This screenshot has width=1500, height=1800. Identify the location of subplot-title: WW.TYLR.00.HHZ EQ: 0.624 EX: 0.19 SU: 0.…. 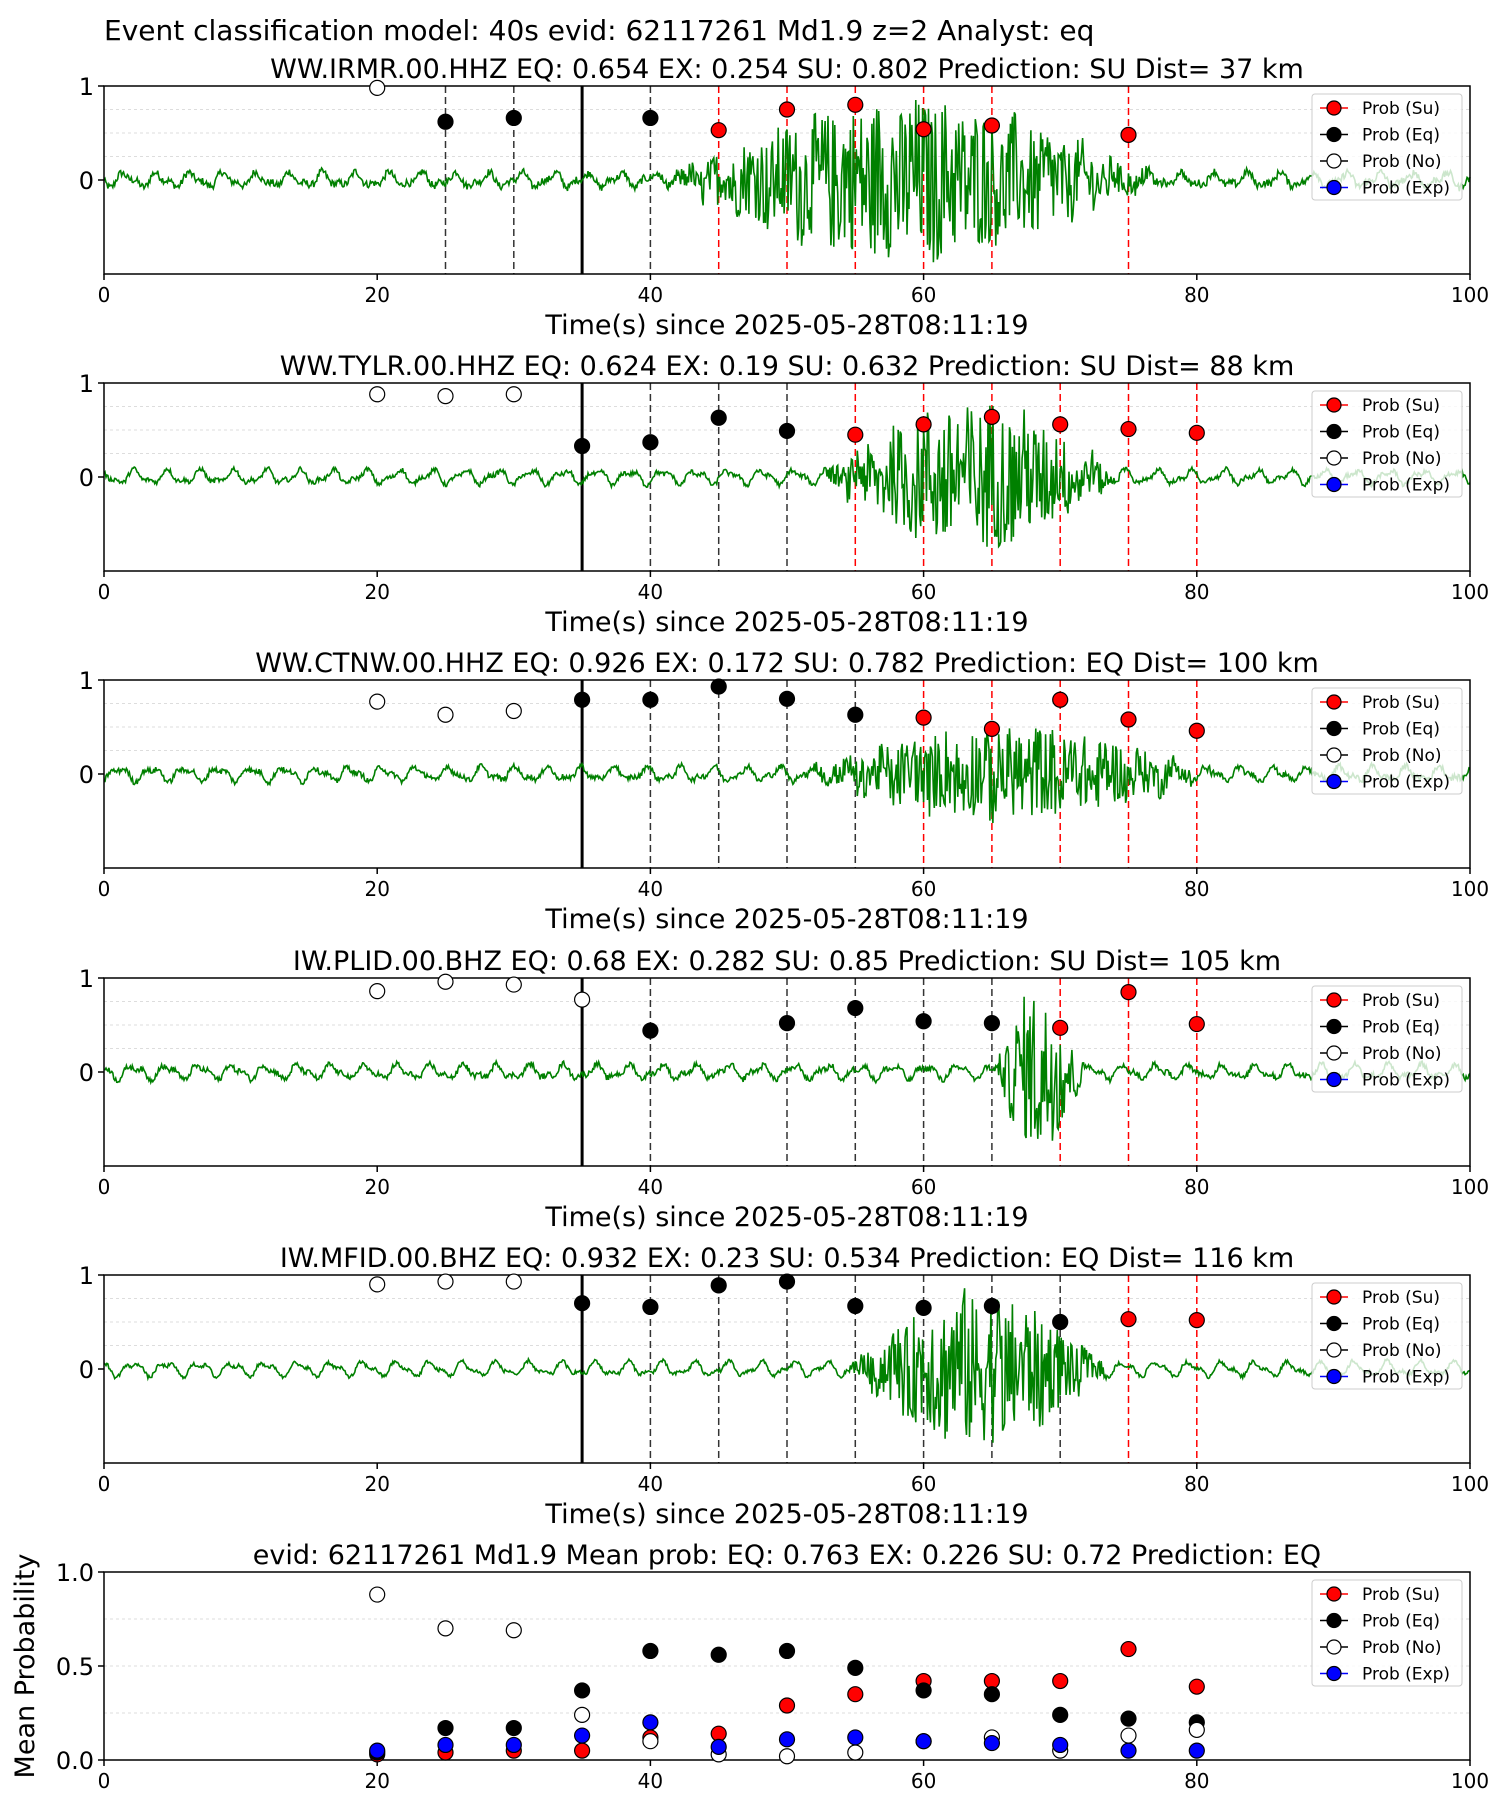
(787, 366).